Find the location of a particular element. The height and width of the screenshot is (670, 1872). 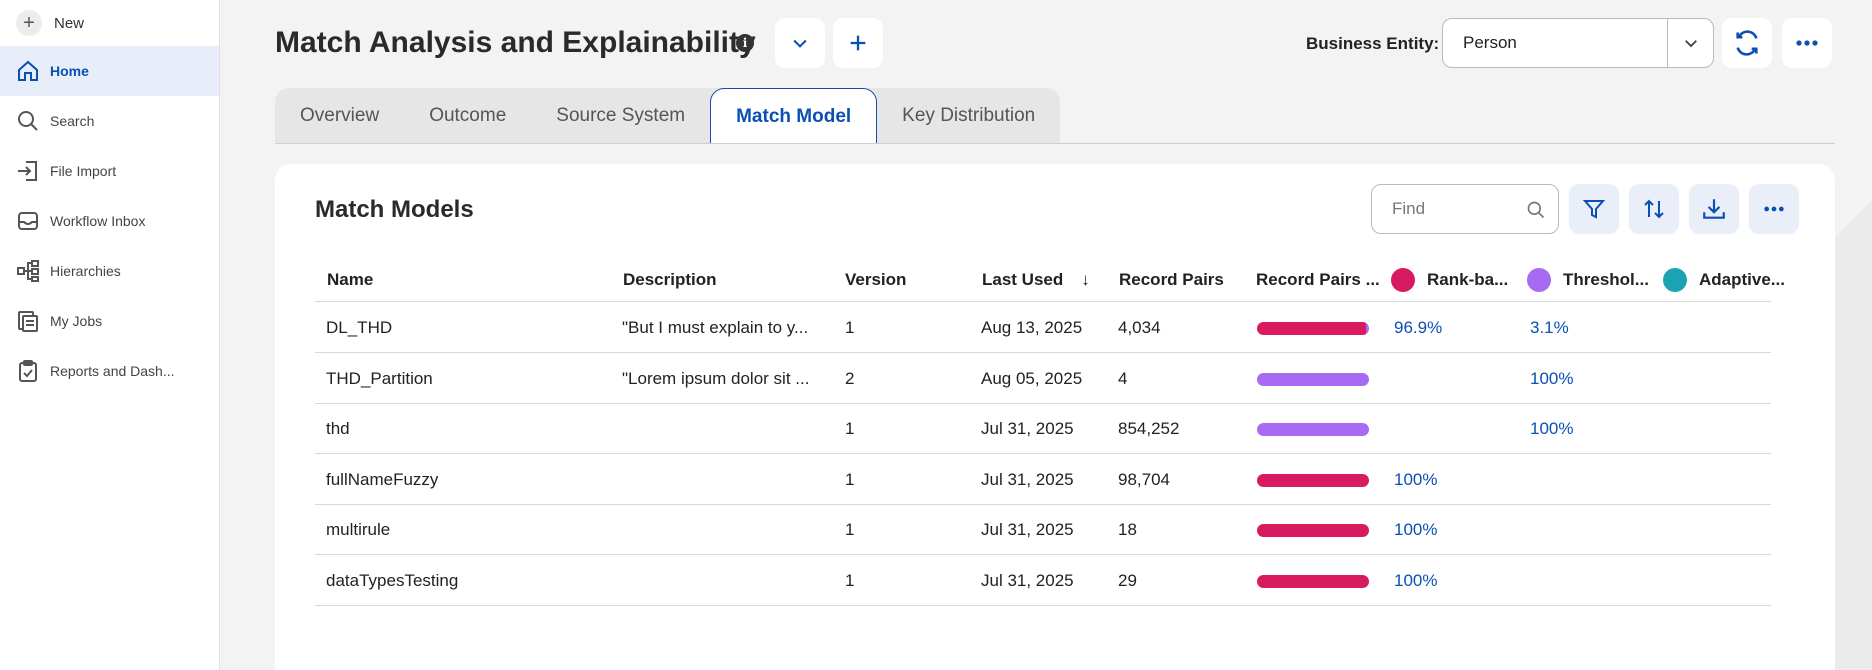

tab-outcome: Outcome is located at coordinates (468, 115).